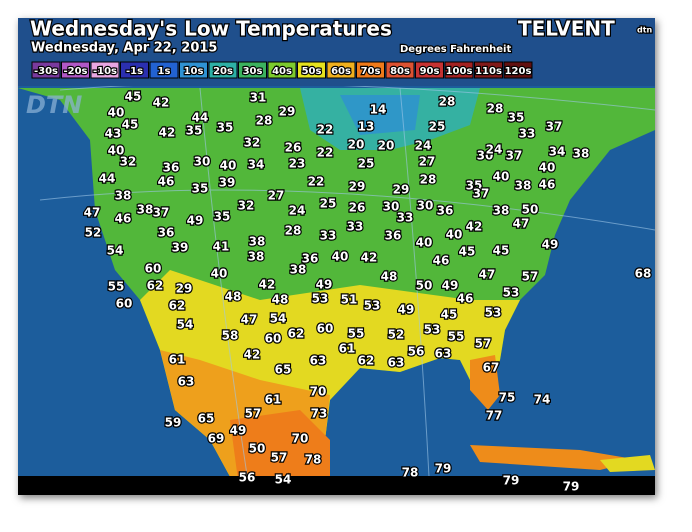 The height and width of the screenshot is (532, 692). Describe the element at coordinates (459, 71) in the screenshot. I see `legend-label: 100s` at that location.